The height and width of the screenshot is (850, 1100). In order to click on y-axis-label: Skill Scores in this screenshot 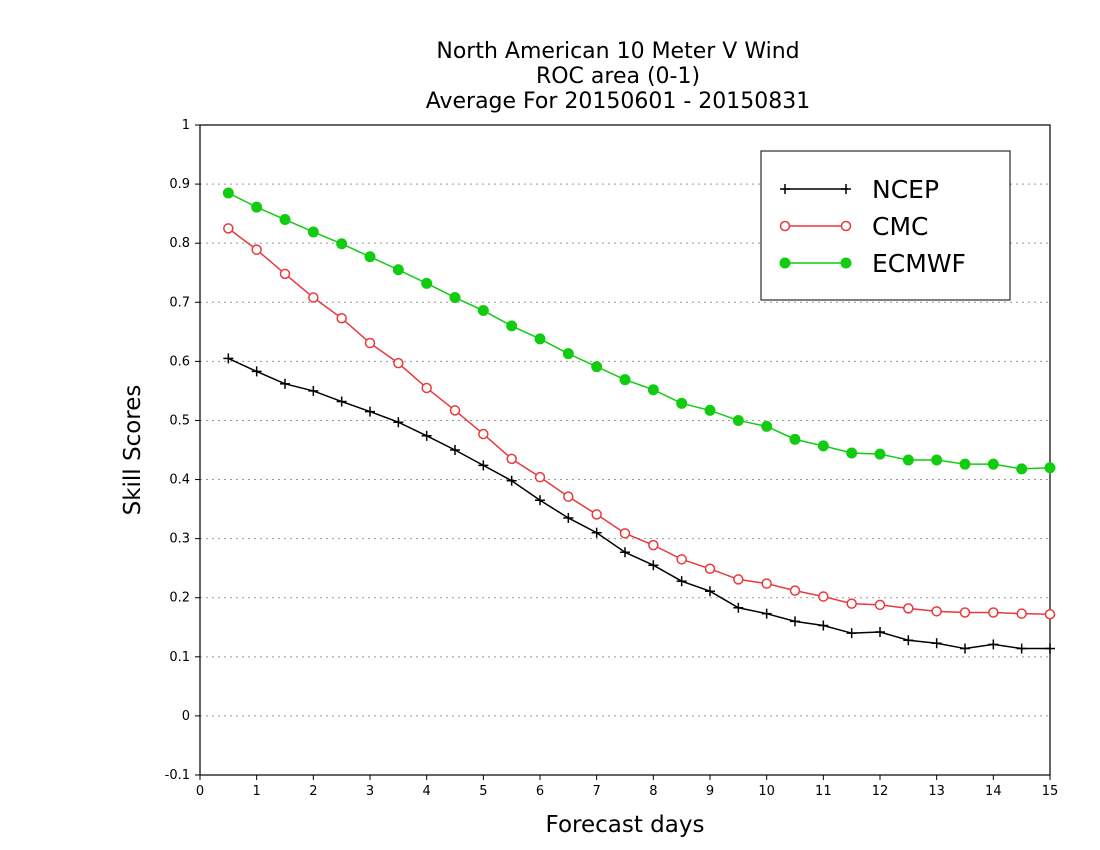, I will do `click(133, 450)`.